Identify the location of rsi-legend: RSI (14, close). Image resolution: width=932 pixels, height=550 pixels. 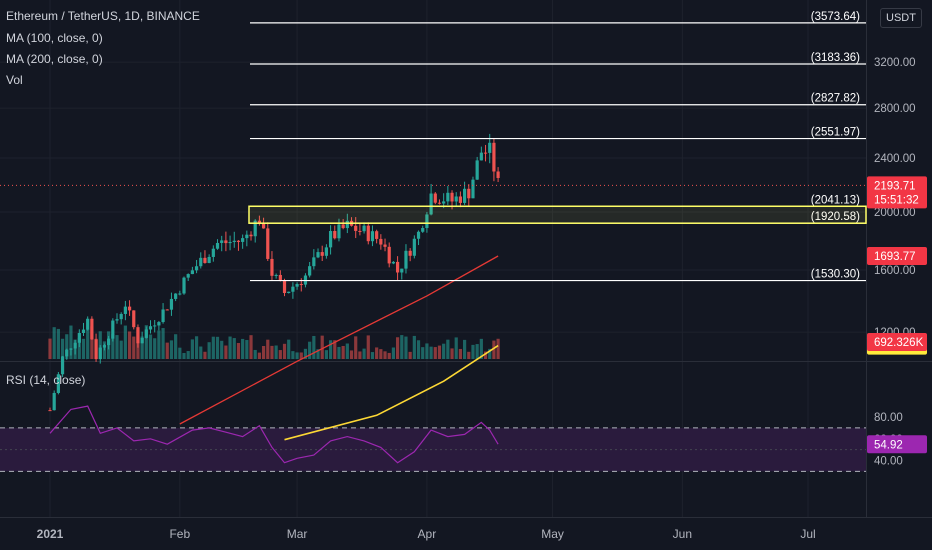
(46, 380).